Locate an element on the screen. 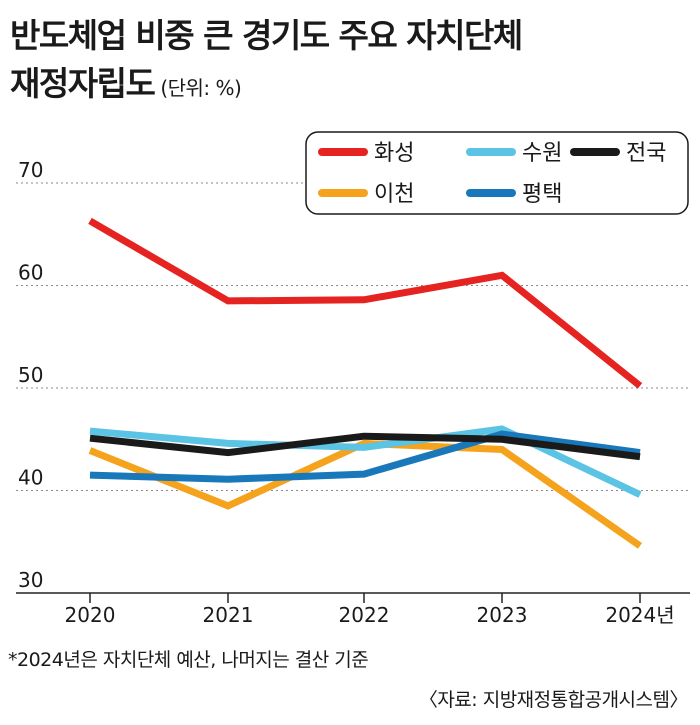 Image resolution: width=700 pixels, height=725 pixels. legend-label-전국: 전국 is located at coordinates (646, 153).